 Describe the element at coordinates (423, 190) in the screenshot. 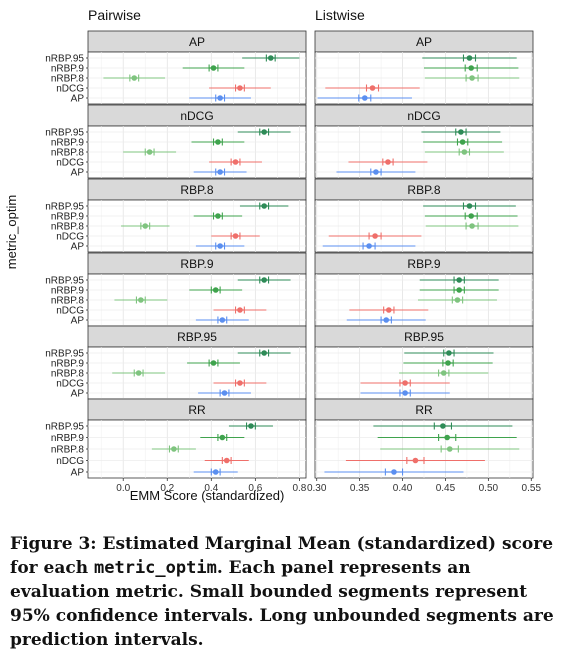

I see `panel-strip-label-listwise-rbp-8: RBP.8` at that location.